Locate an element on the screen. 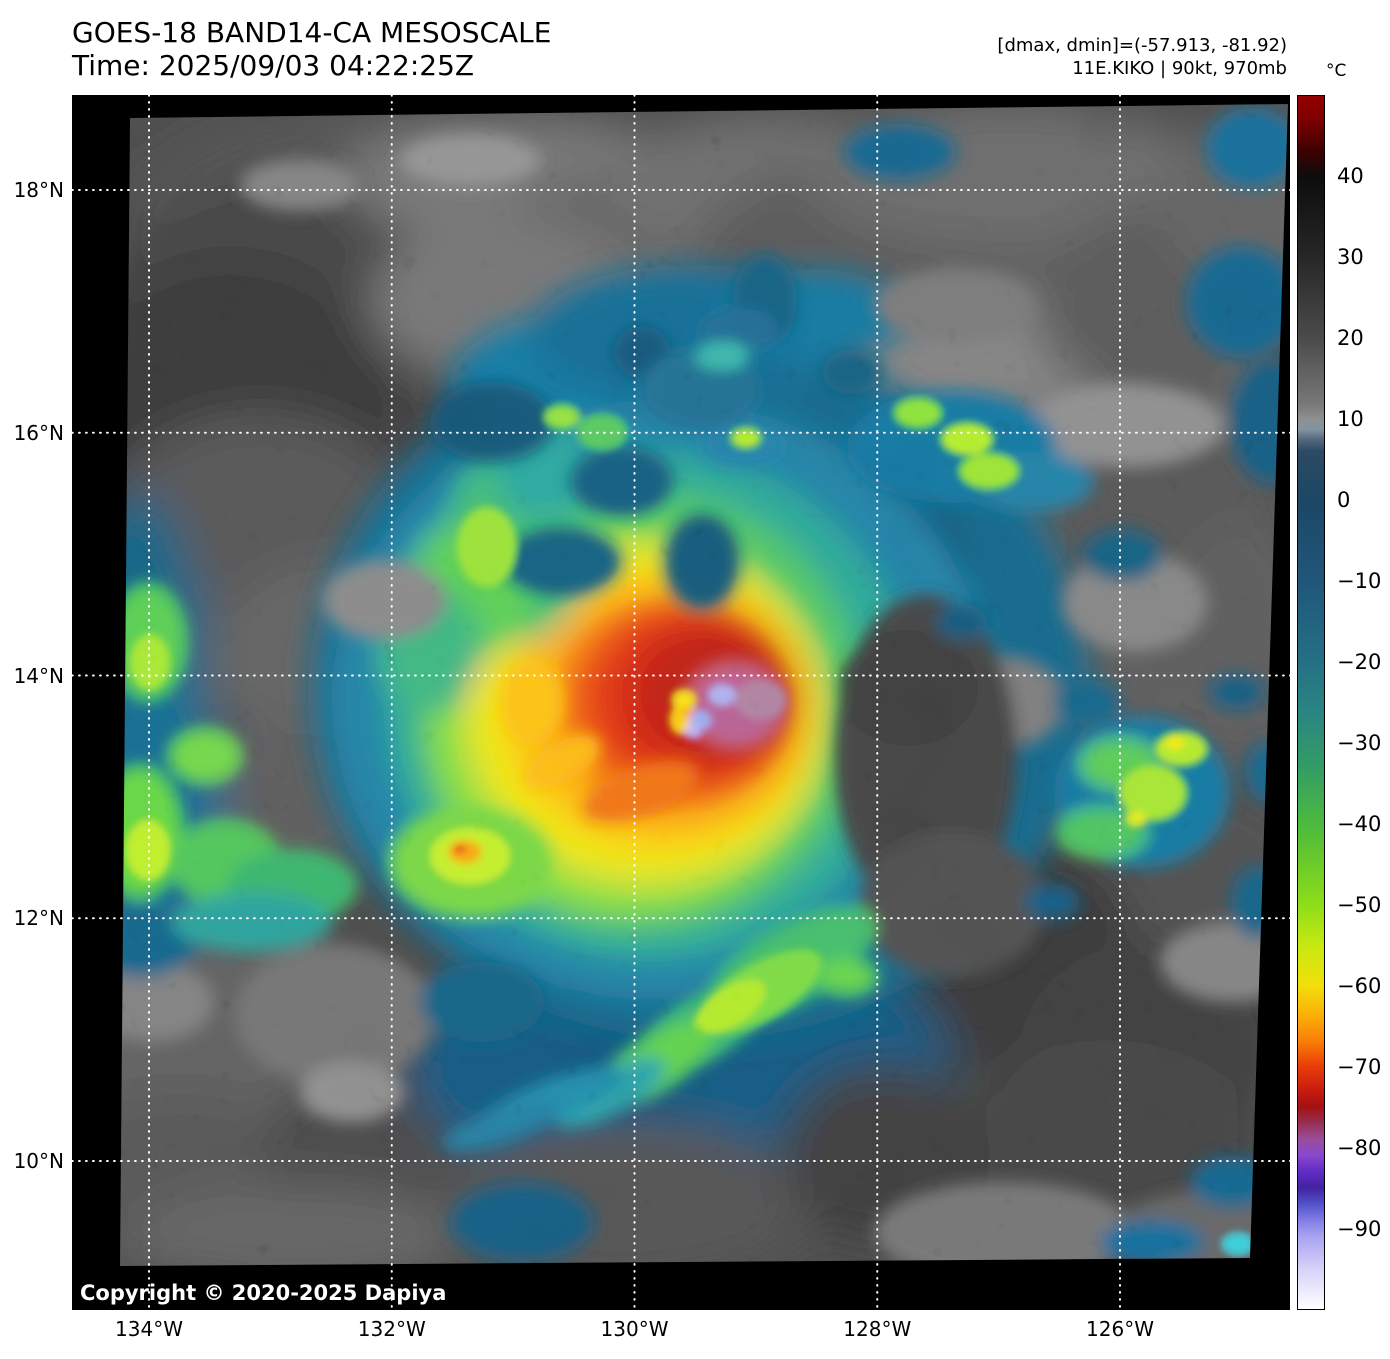  annotation-storm-info: 11E.KIKO | 90kt, 970mb is located at coordinates (1179, 68).